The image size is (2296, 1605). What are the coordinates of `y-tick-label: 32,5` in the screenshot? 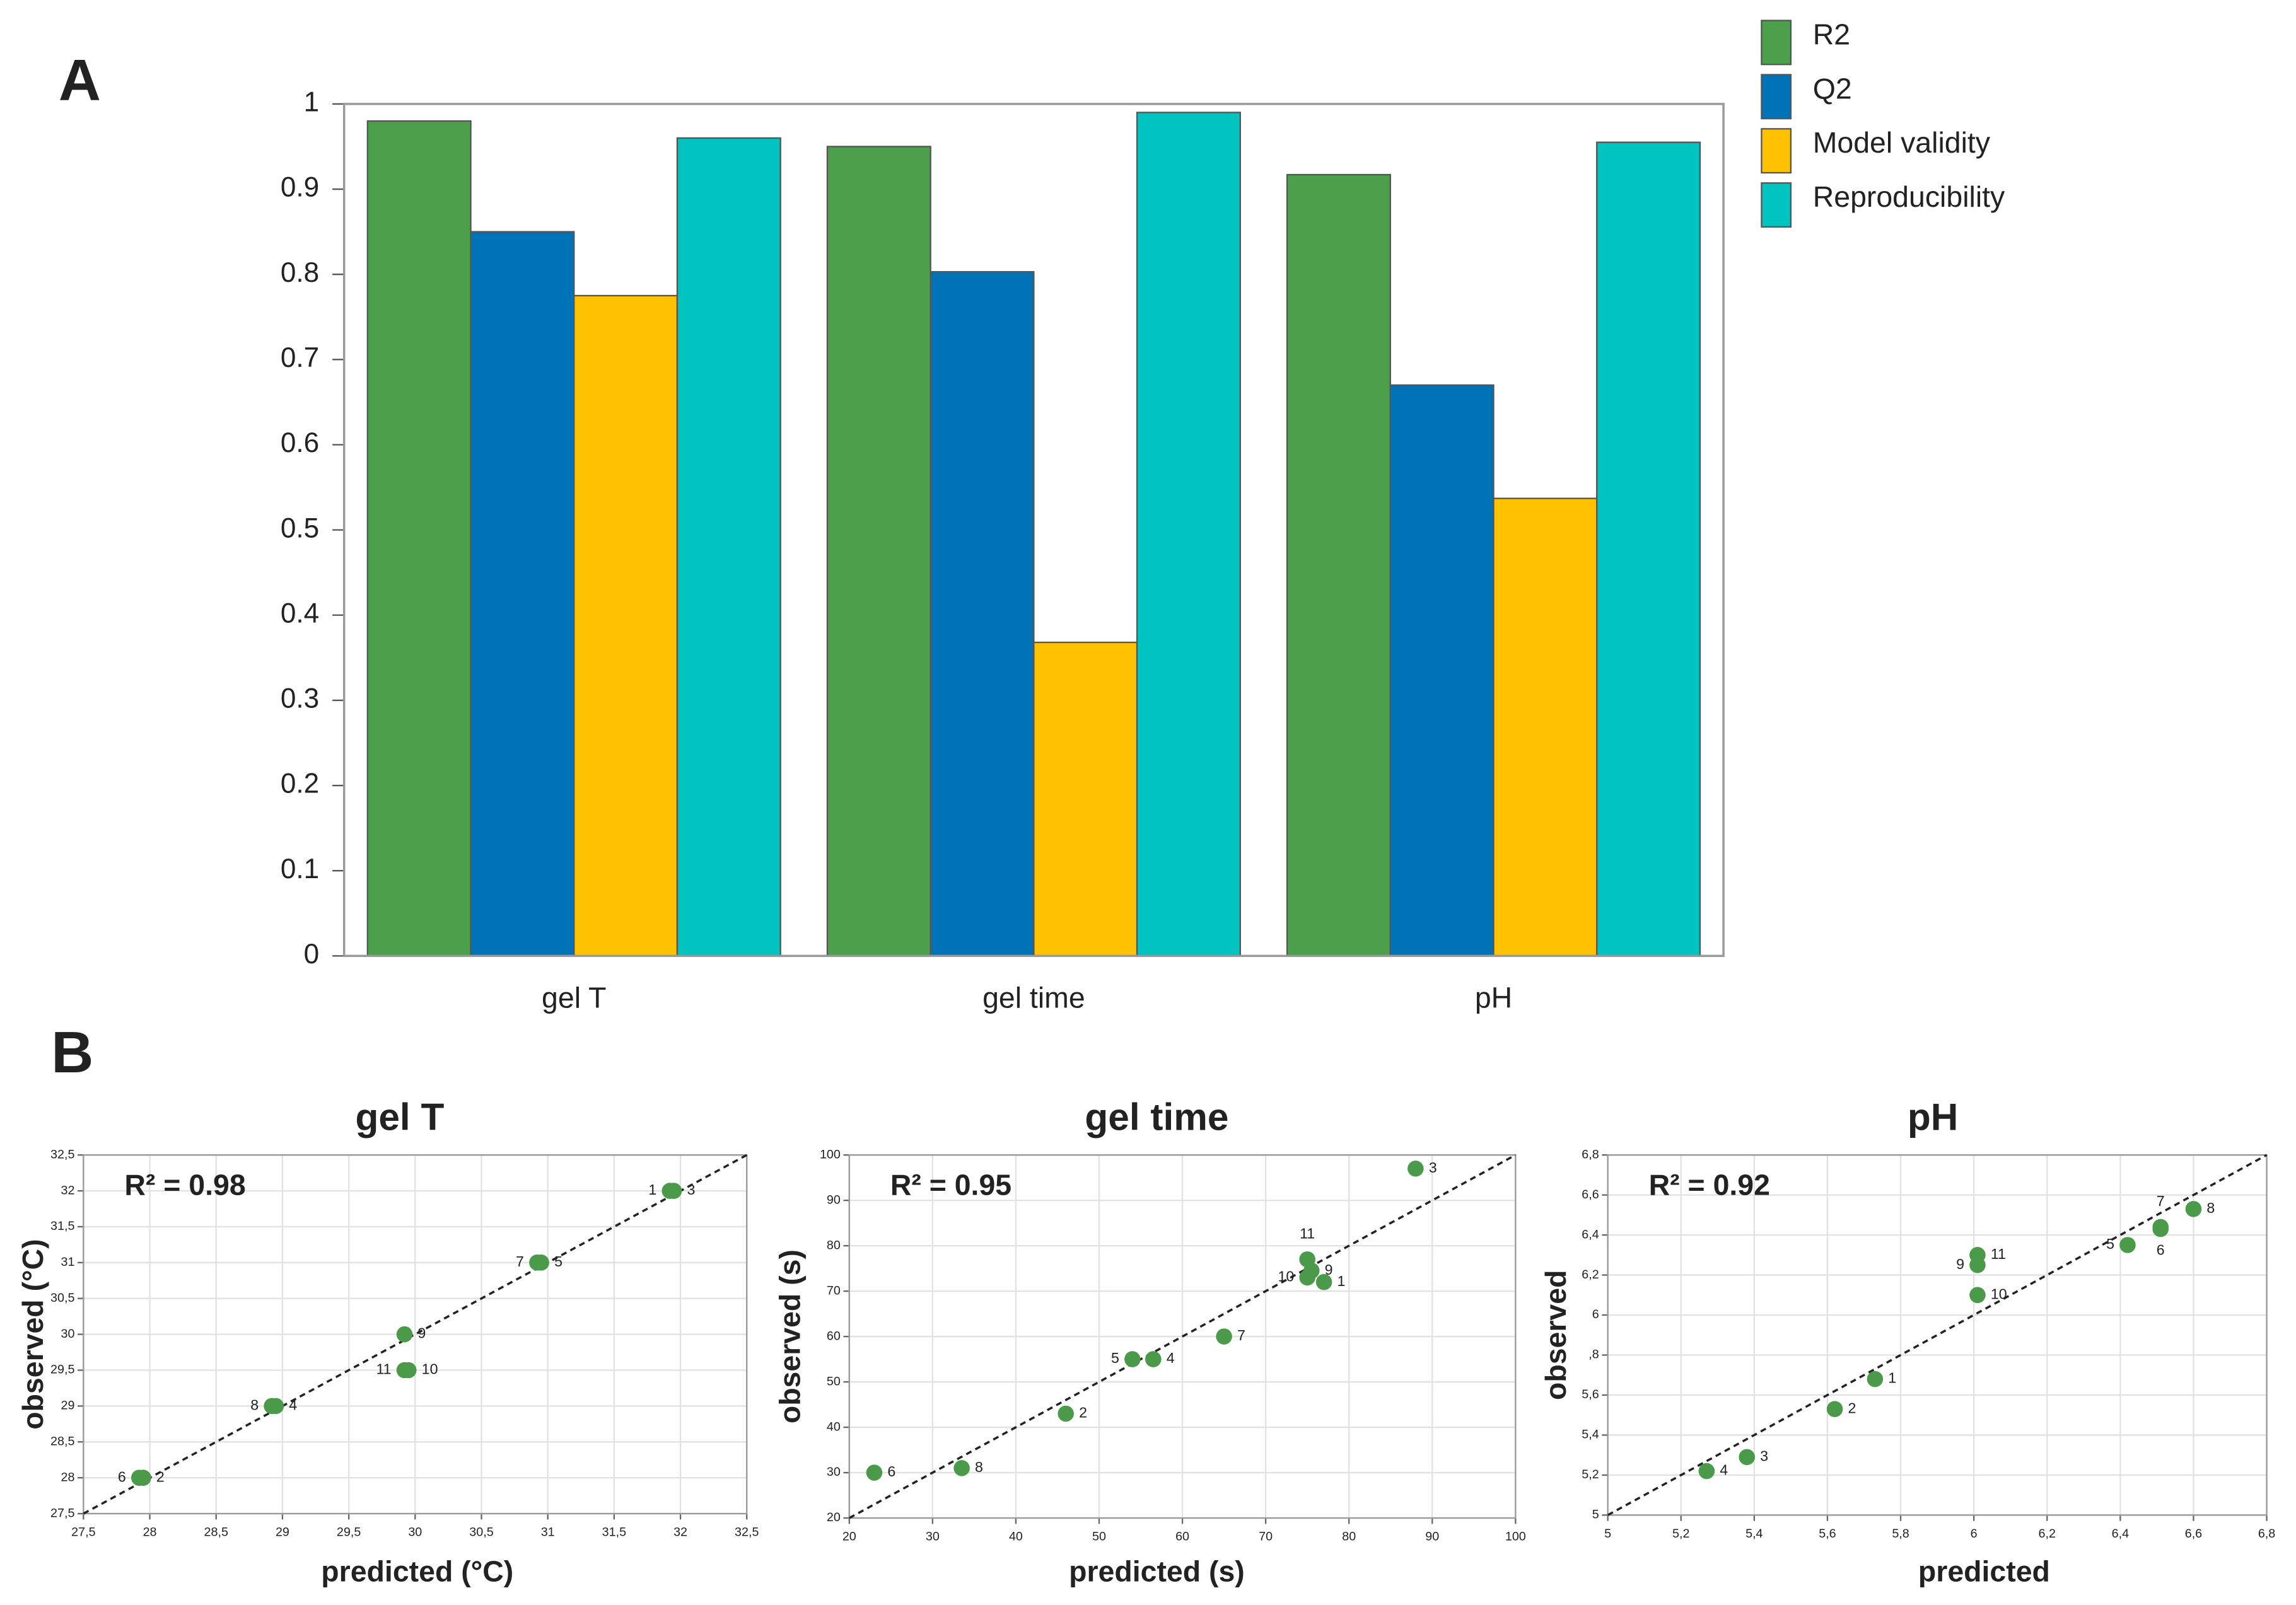 It's located at (62, 1154).